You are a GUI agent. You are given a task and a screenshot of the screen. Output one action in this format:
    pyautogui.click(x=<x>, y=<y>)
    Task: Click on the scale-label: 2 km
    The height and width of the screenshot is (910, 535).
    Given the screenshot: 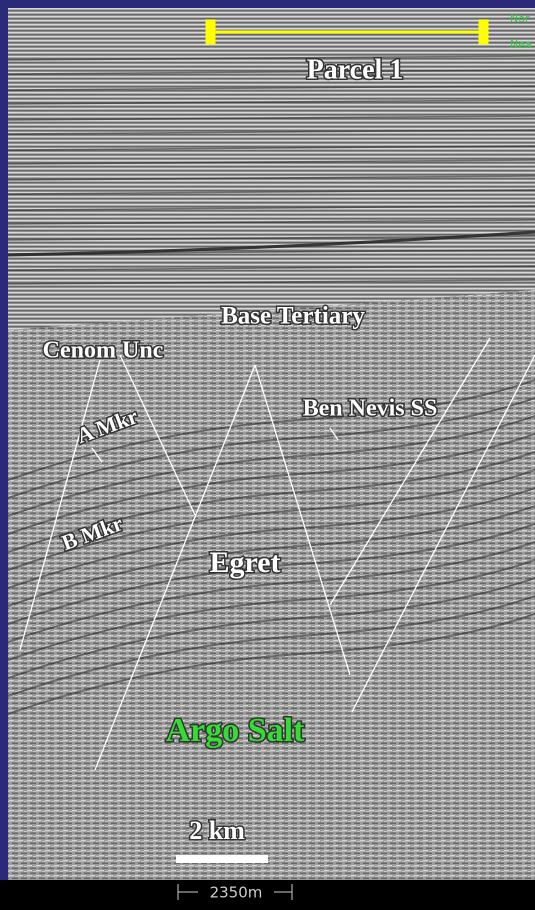 What is the action you would take?
    pyautogui.click(x=217, y=830)
    